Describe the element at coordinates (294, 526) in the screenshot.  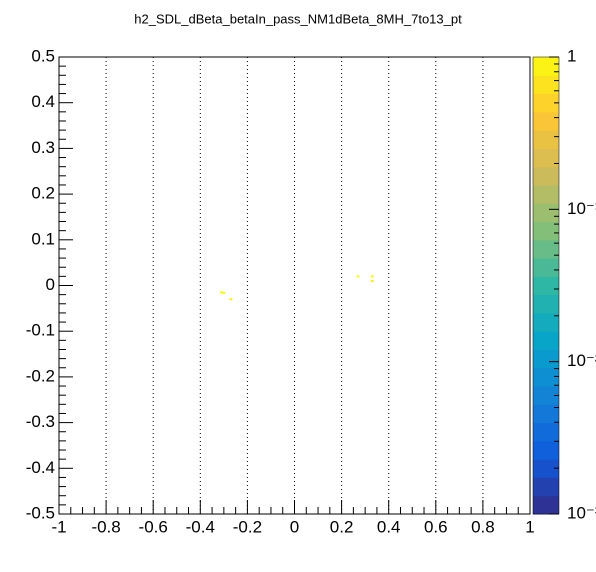
I see `x-tick-label: 0` at that location.